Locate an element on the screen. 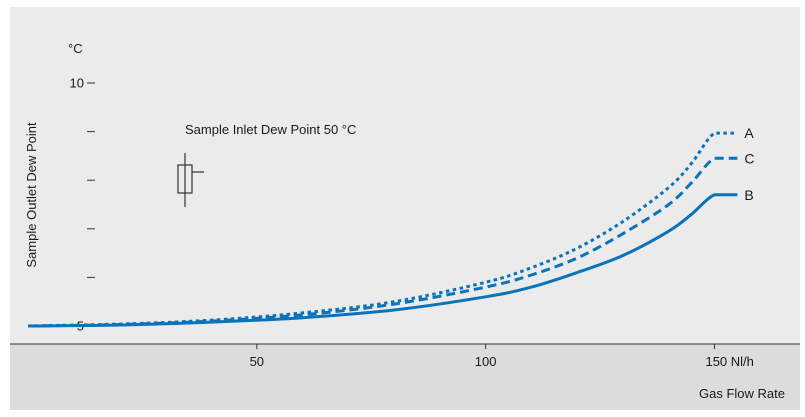 This screenshot has height=417, width=805. x-axis-title: Gas Flow Rate is located at coordinates (742, 393).